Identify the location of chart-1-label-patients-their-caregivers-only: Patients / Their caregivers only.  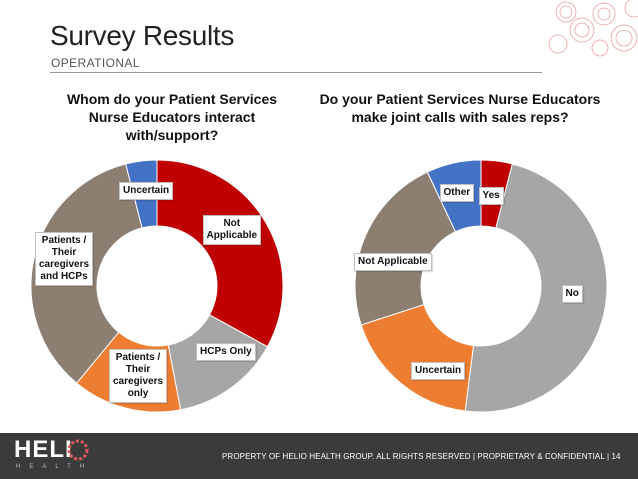
(138, 376).